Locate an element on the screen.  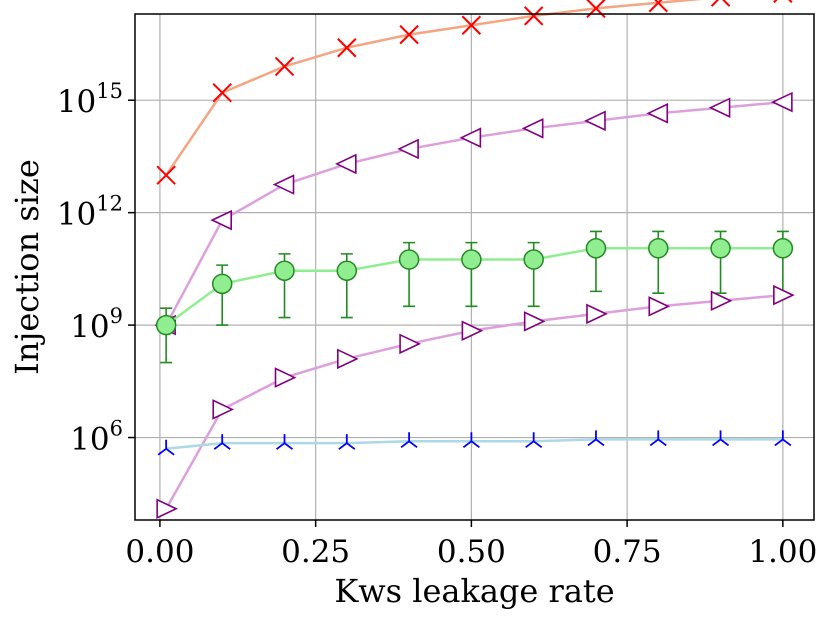
y-tick-exponent: 12 is located at coordinates (109, 204).